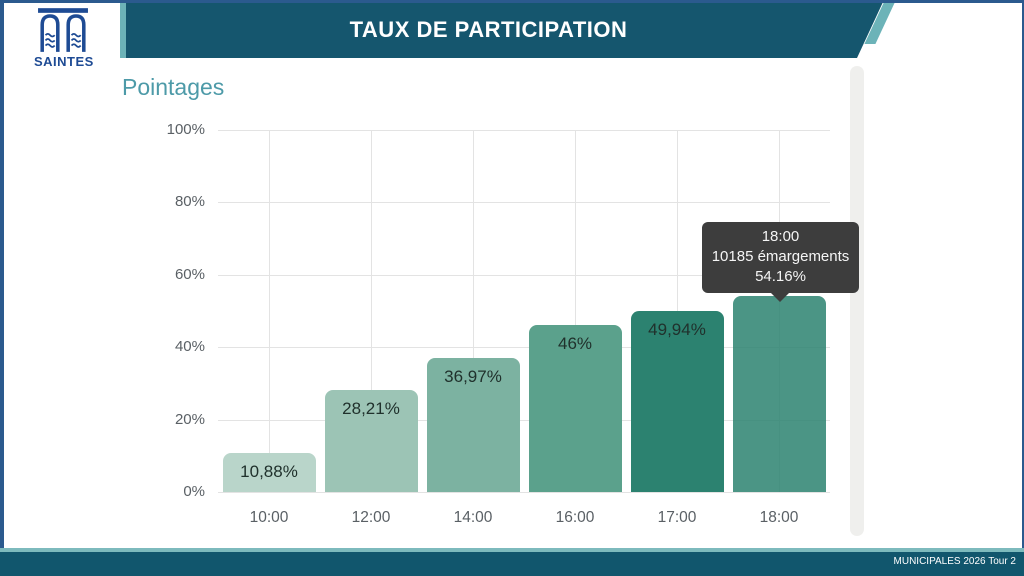 This screenshot has width=1024, height=576. What do you see at coordinates (473, 517) in the screenshot?
I see `x-axis-tick-label: 14:00` at bounding box center [473, 517].